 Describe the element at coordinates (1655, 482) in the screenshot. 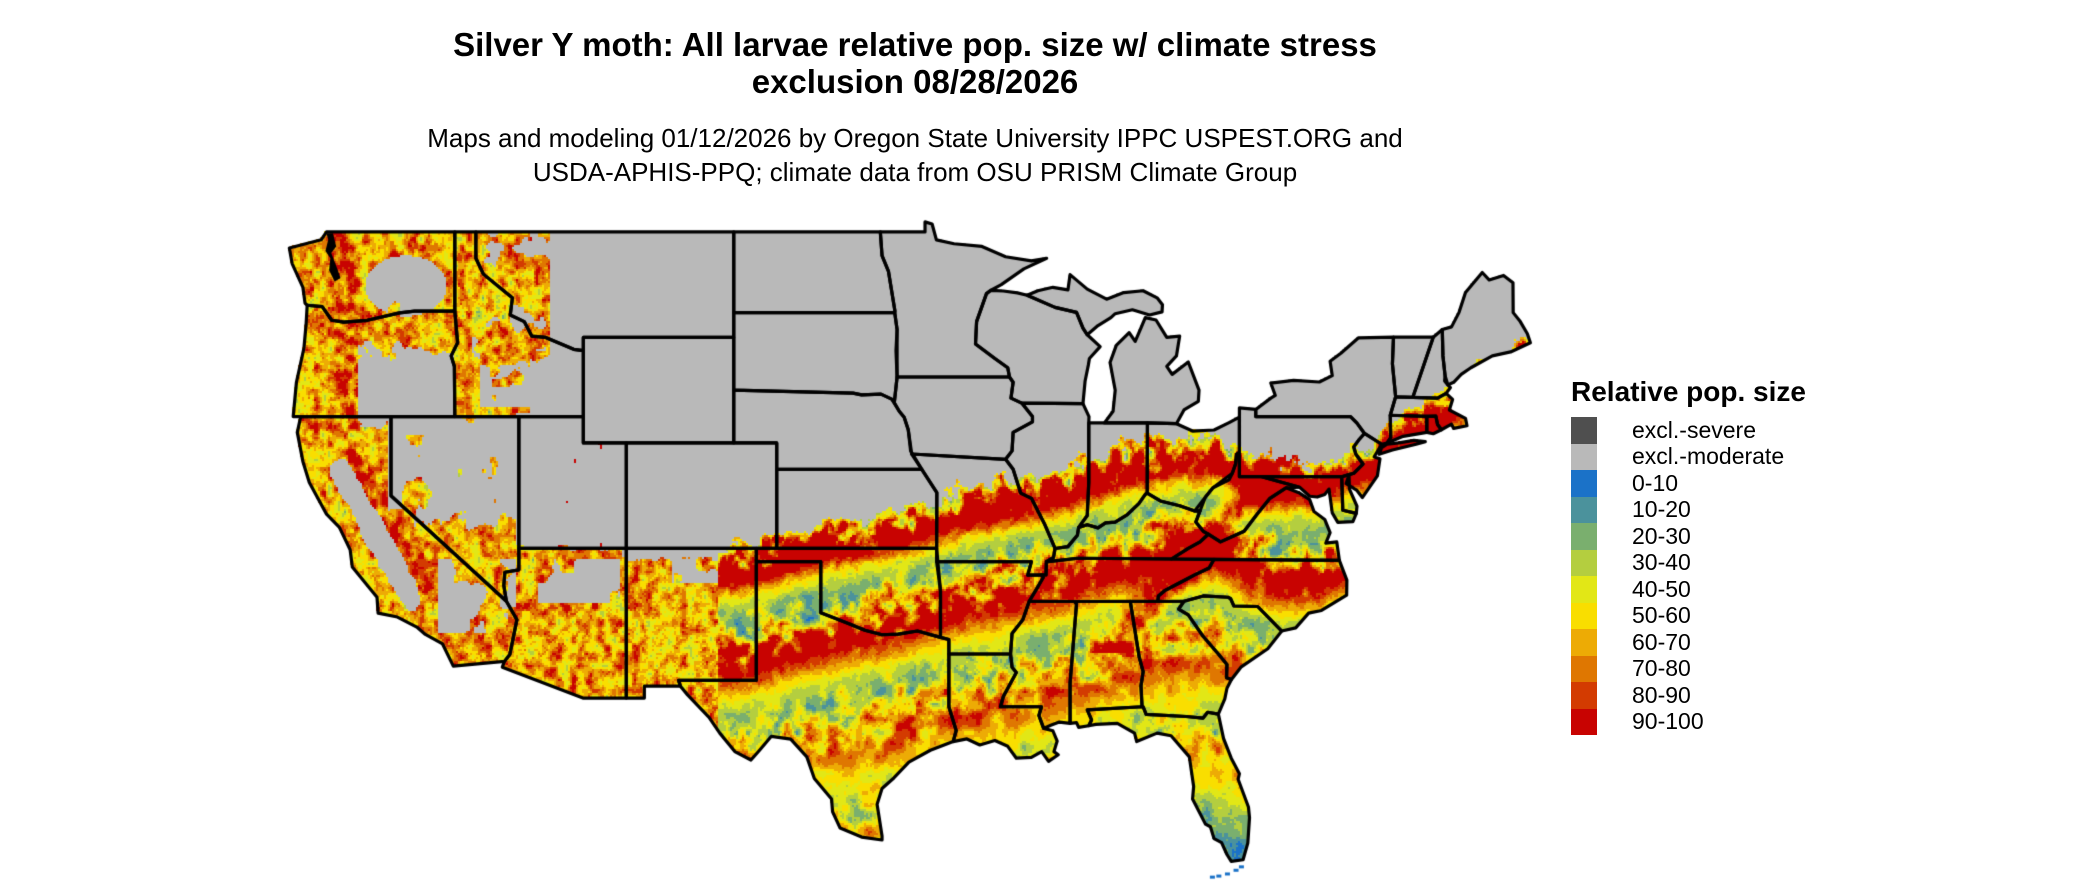

I see `legend-label: 0-10` at that location.